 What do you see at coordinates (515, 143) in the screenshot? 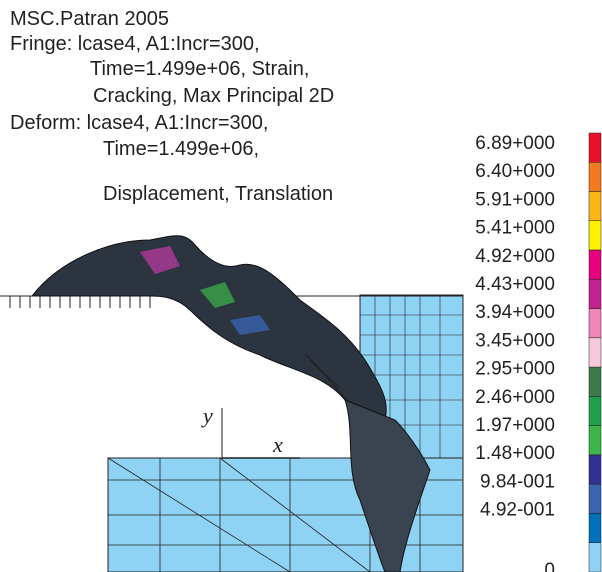
I see `legend-label: 6.89+000` at bounding box center [515, 143].